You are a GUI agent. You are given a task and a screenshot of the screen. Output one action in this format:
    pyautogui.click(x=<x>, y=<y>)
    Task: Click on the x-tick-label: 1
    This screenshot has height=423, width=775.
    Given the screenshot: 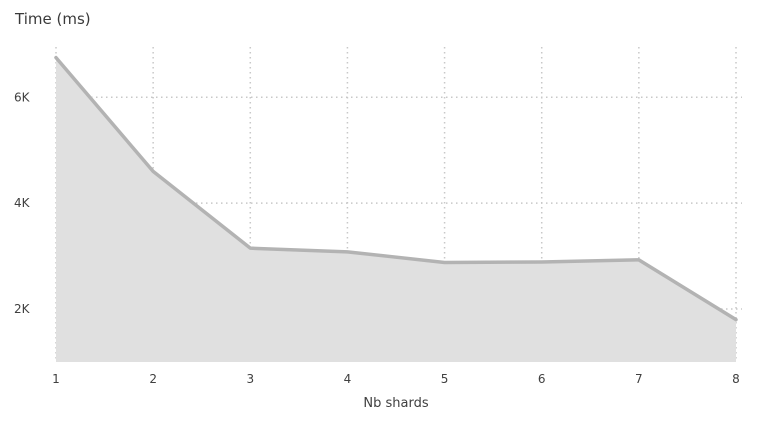 What is the action you would take?
    pyautogui.click(x=56, y=379)
    